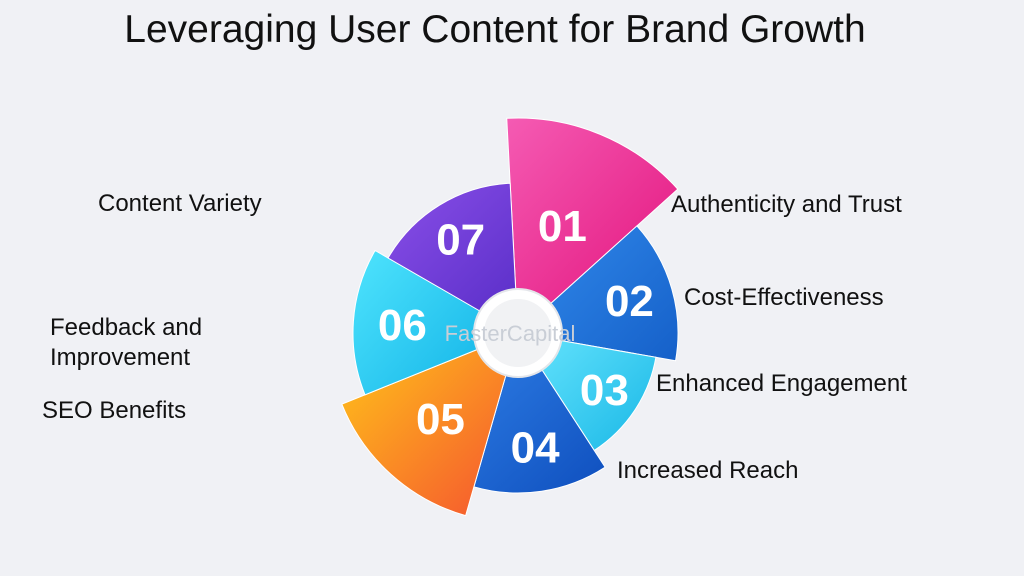  What do you see at coordinates (402, 325) in the screenshot?
I see `segment-number-06: 06` at bounding box center [402, 325].